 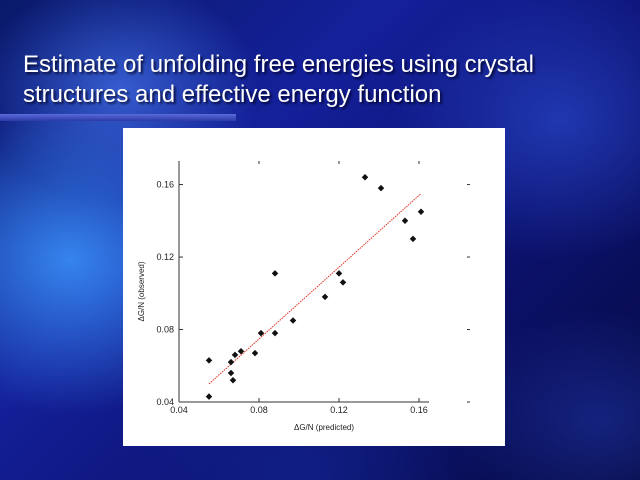 What do you see at coordinates (324, 427) in the screenshot?
I see `x-axis-title: ΔG/N (predicted)` at bounding box center [324, 427].